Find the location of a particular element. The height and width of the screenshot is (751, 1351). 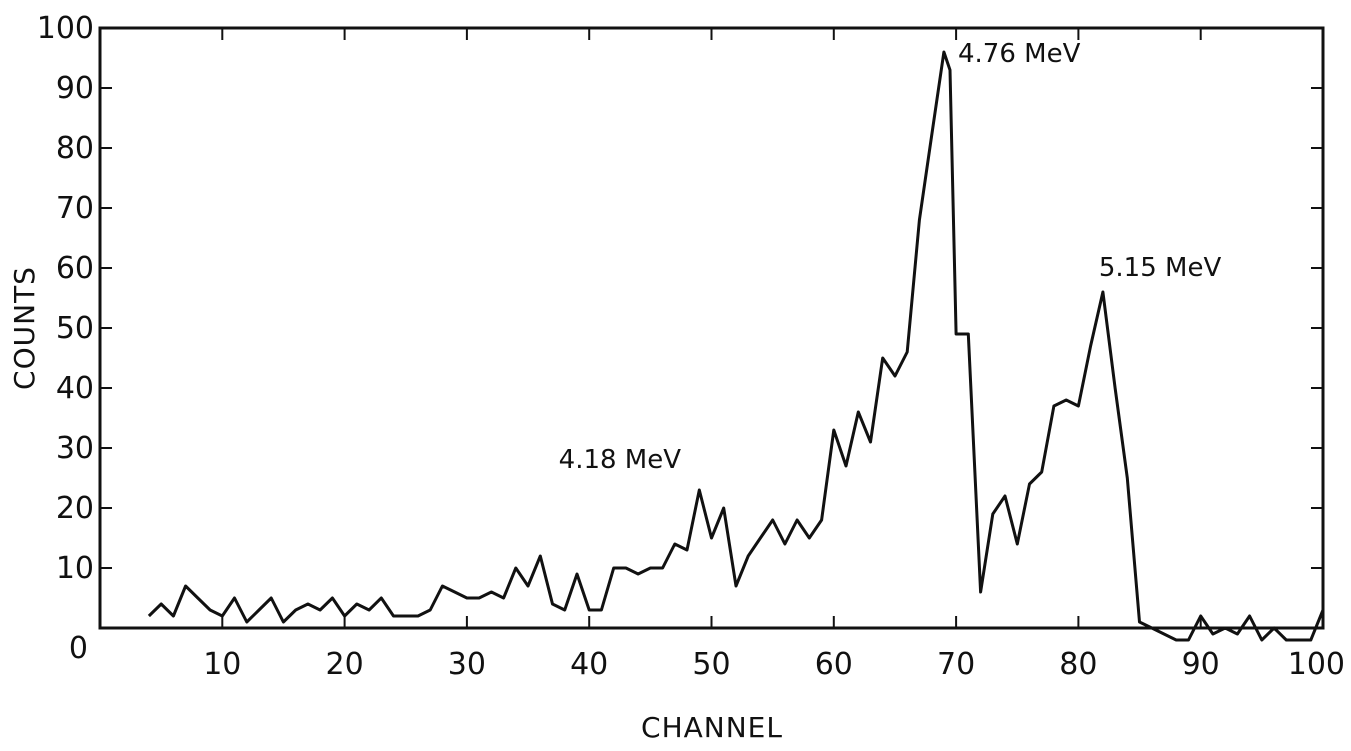

x-tick-label: 0 is located at coordinates (78, 648).